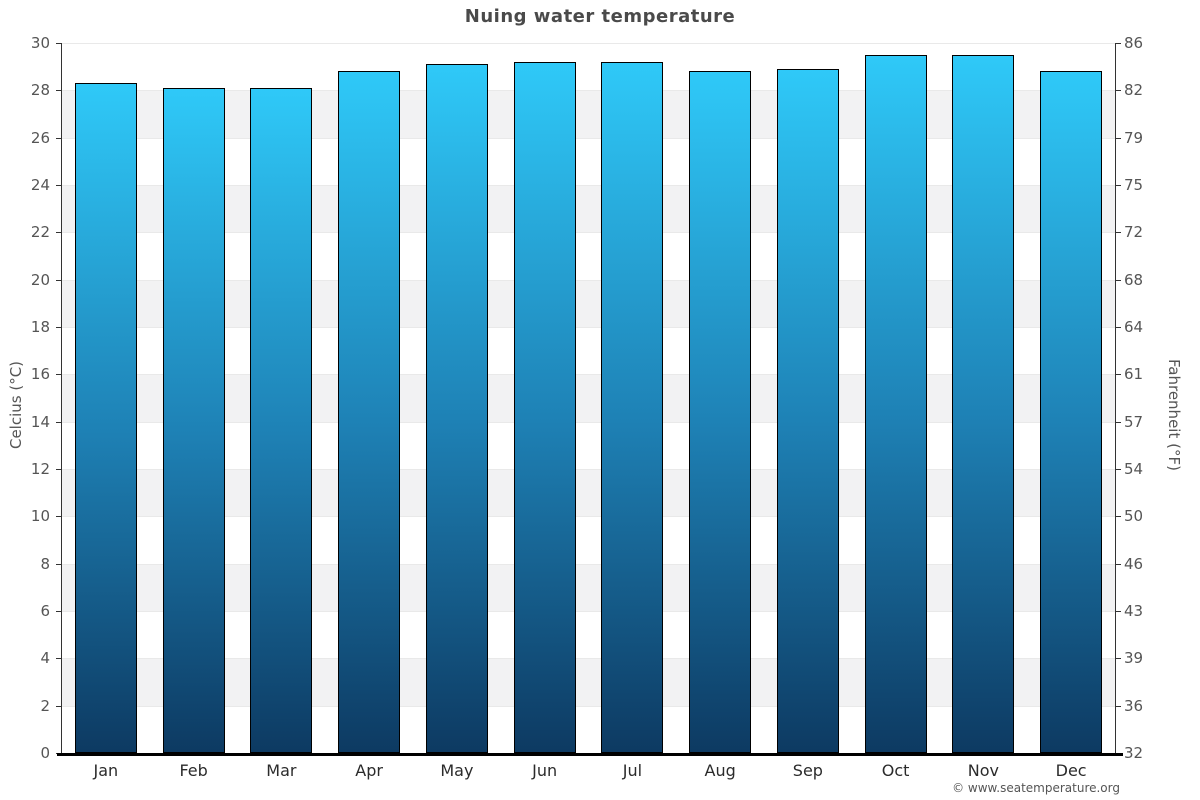  Describe the element at coordinates (40, 516) in the screenshot. I see `y-tick-label-celsius-10: 10` at that location.